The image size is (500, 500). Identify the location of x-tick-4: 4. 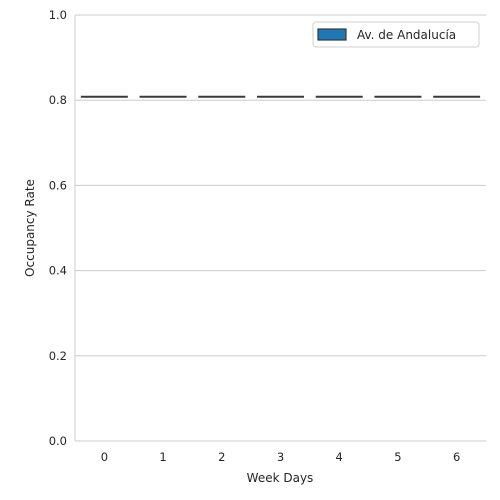
(339, 457).